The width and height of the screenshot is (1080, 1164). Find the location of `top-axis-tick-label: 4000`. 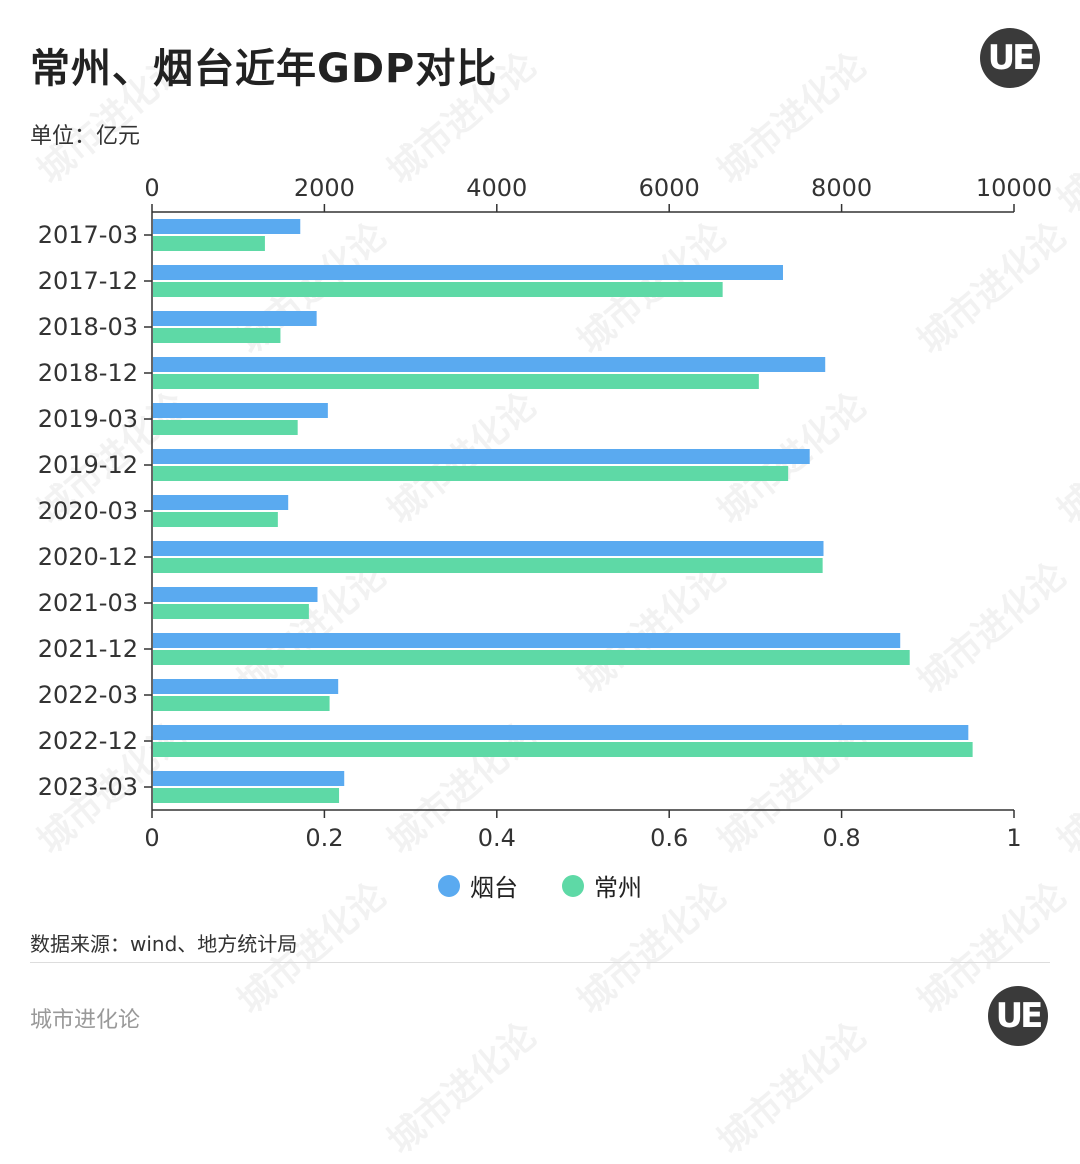

top-axis-tick-label: 4000 is located at coordinates (496, 188).